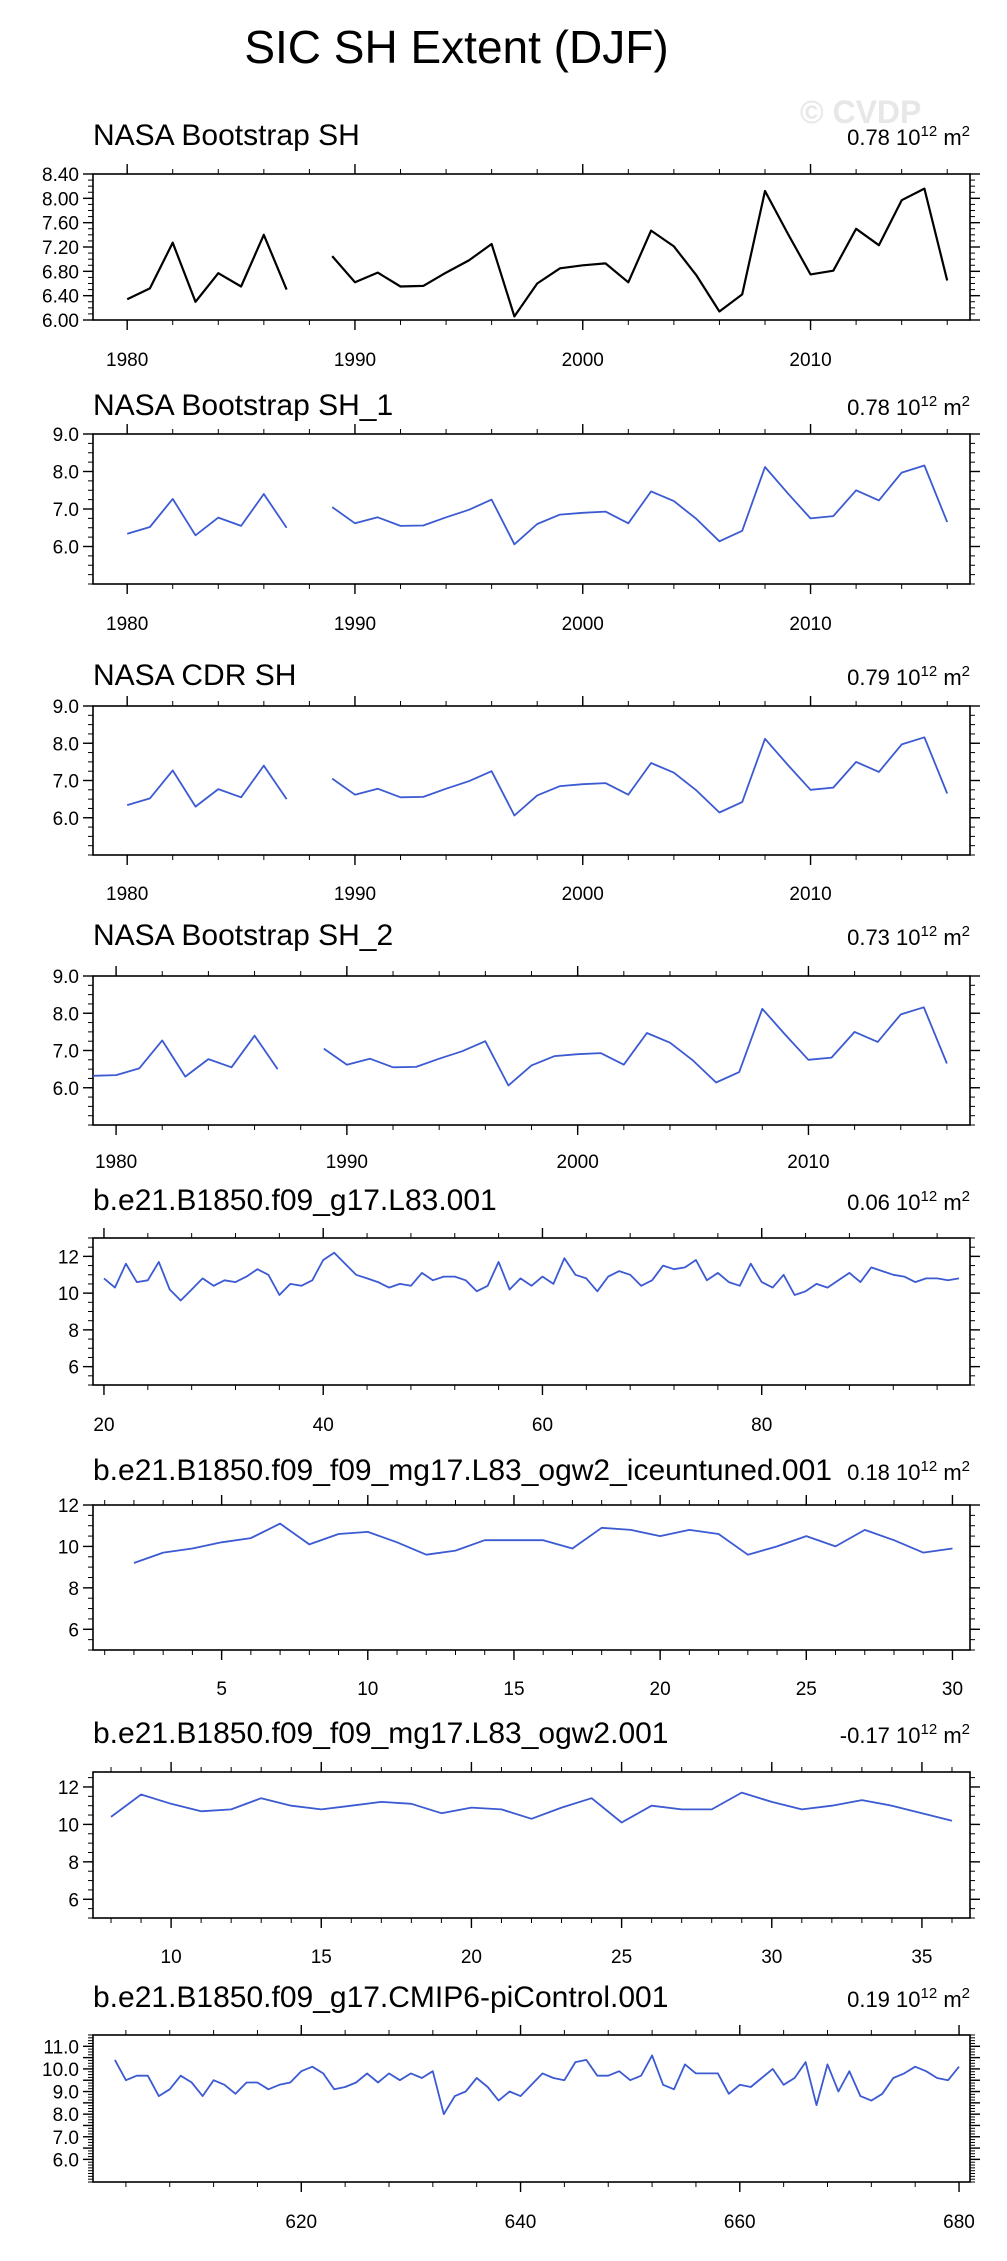 The width and height of the screenshot is (1007, 2261). I want to click on trend-value: 0.18, so click(871, 1472).